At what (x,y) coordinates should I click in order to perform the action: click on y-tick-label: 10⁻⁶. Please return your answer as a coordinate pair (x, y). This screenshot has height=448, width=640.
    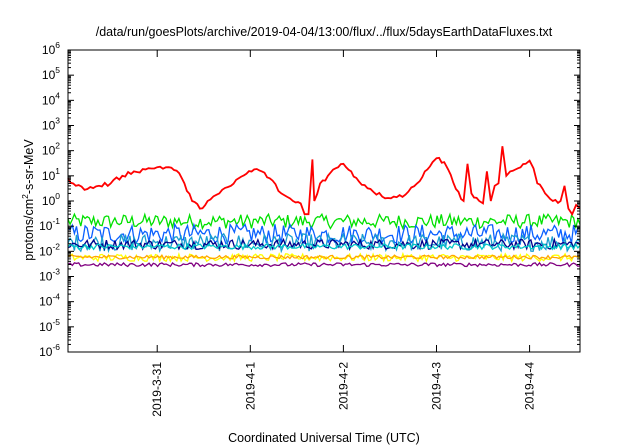
    Looking at the image, I should click on (49, 350).